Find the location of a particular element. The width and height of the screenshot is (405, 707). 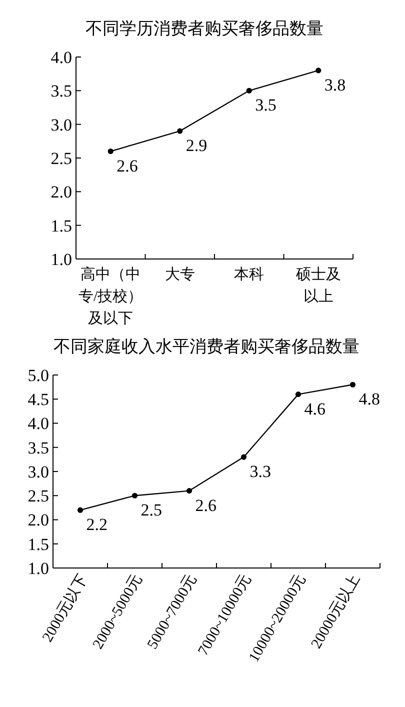

data-label: 2.2 is located at coordinates (97, 524).